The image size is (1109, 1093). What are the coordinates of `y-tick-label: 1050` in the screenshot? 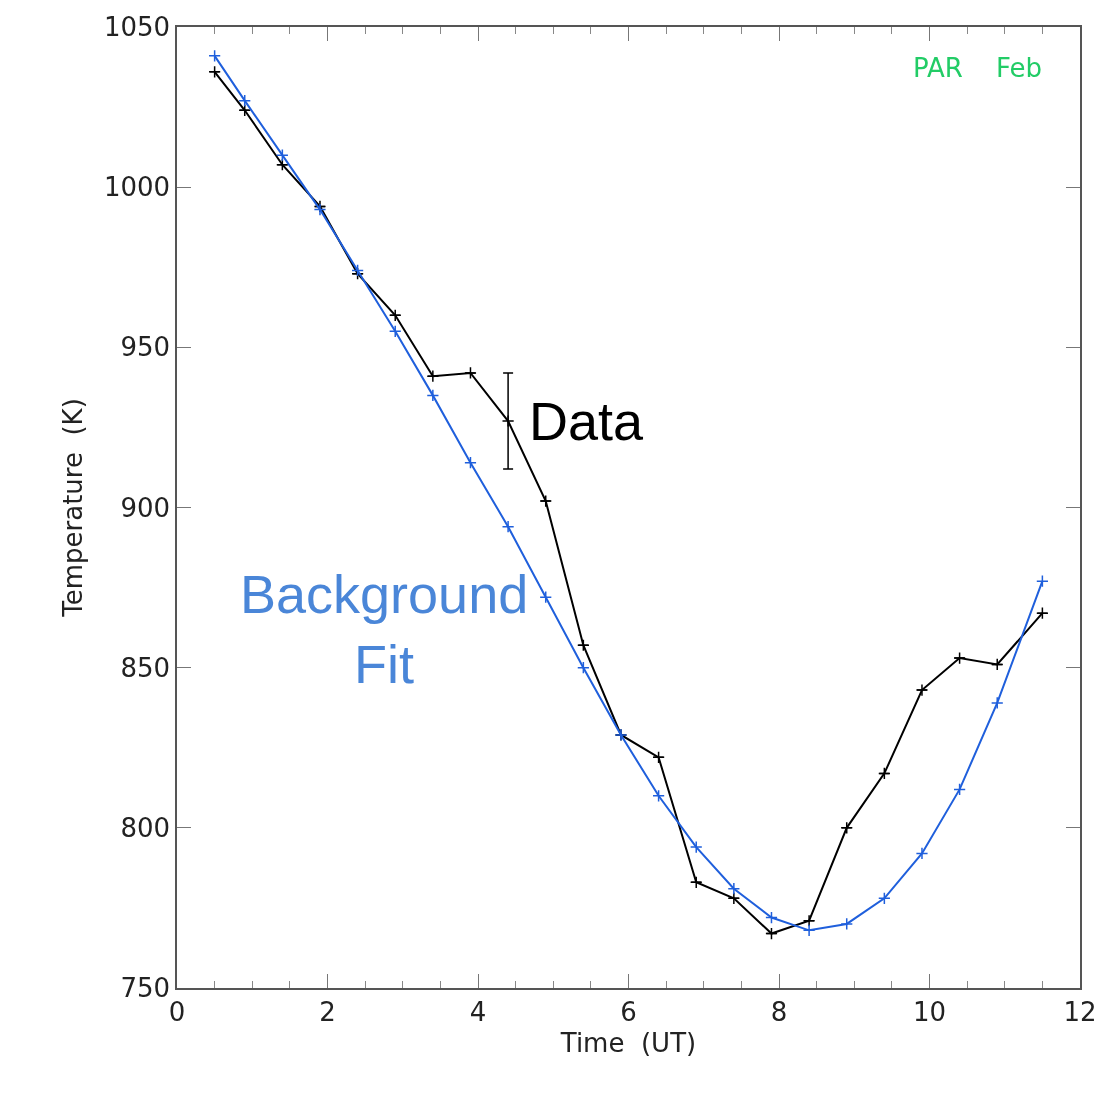 It's located at (137, 27).